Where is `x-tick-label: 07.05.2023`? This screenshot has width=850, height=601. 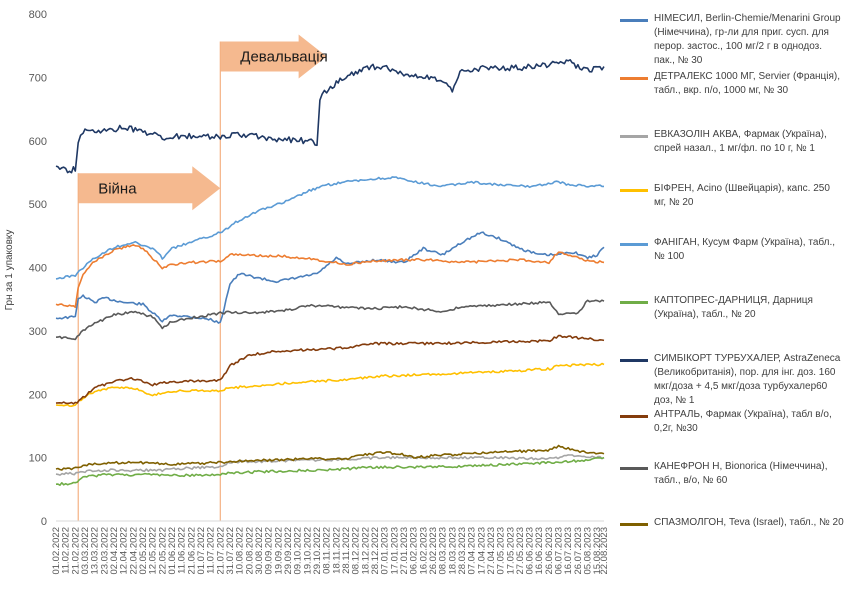 x-tick-label: 07.05.2023 is located at coordinates (501, 551).